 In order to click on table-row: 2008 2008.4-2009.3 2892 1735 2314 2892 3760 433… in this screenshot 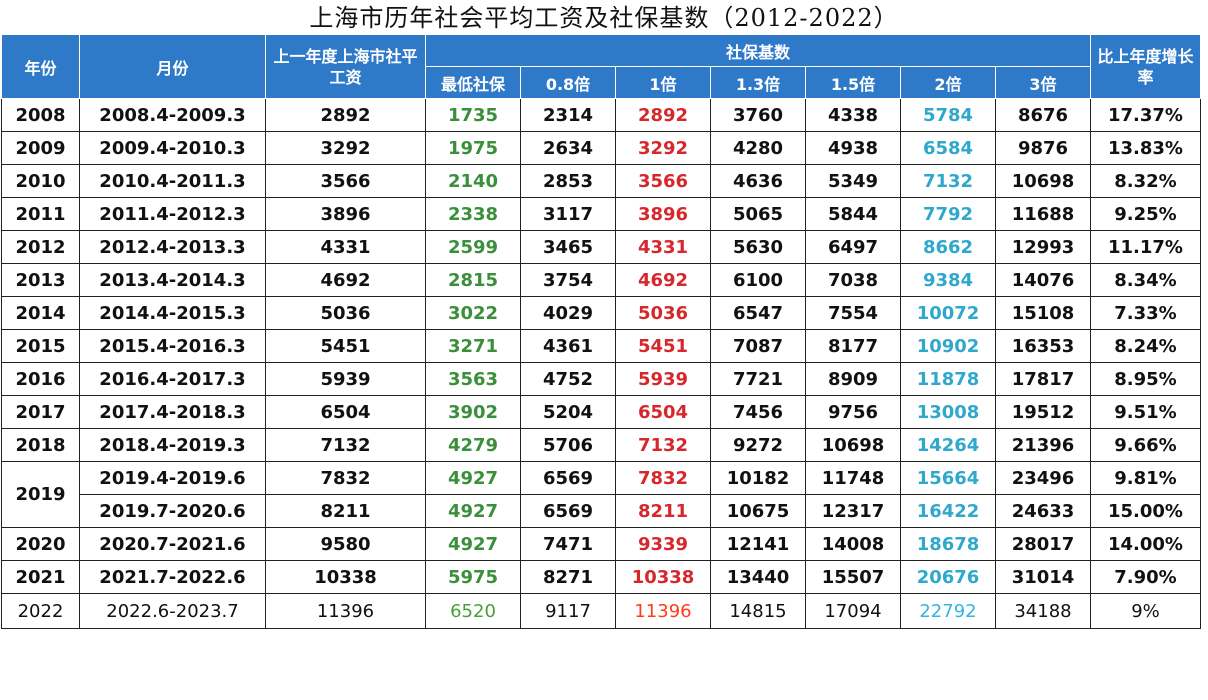, I will do `click(601, 115)`.